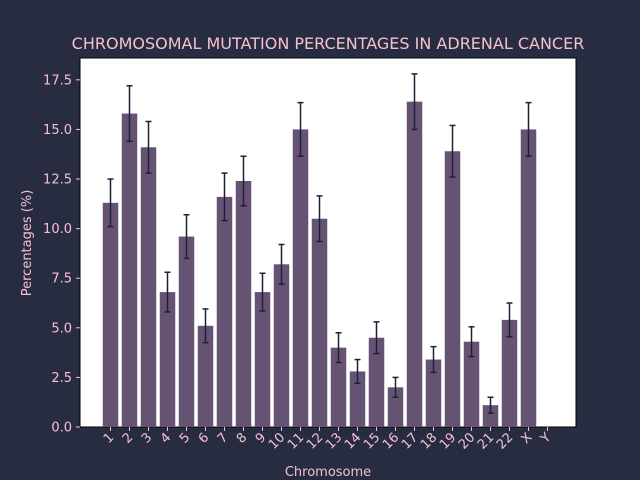 Image resolution: width=640 pixels, height=480 pixels. What do you see at coordinates (242, 438) in the screenshot?
I see `x-tick-label-8: 8` at bounding box center [242, 438].